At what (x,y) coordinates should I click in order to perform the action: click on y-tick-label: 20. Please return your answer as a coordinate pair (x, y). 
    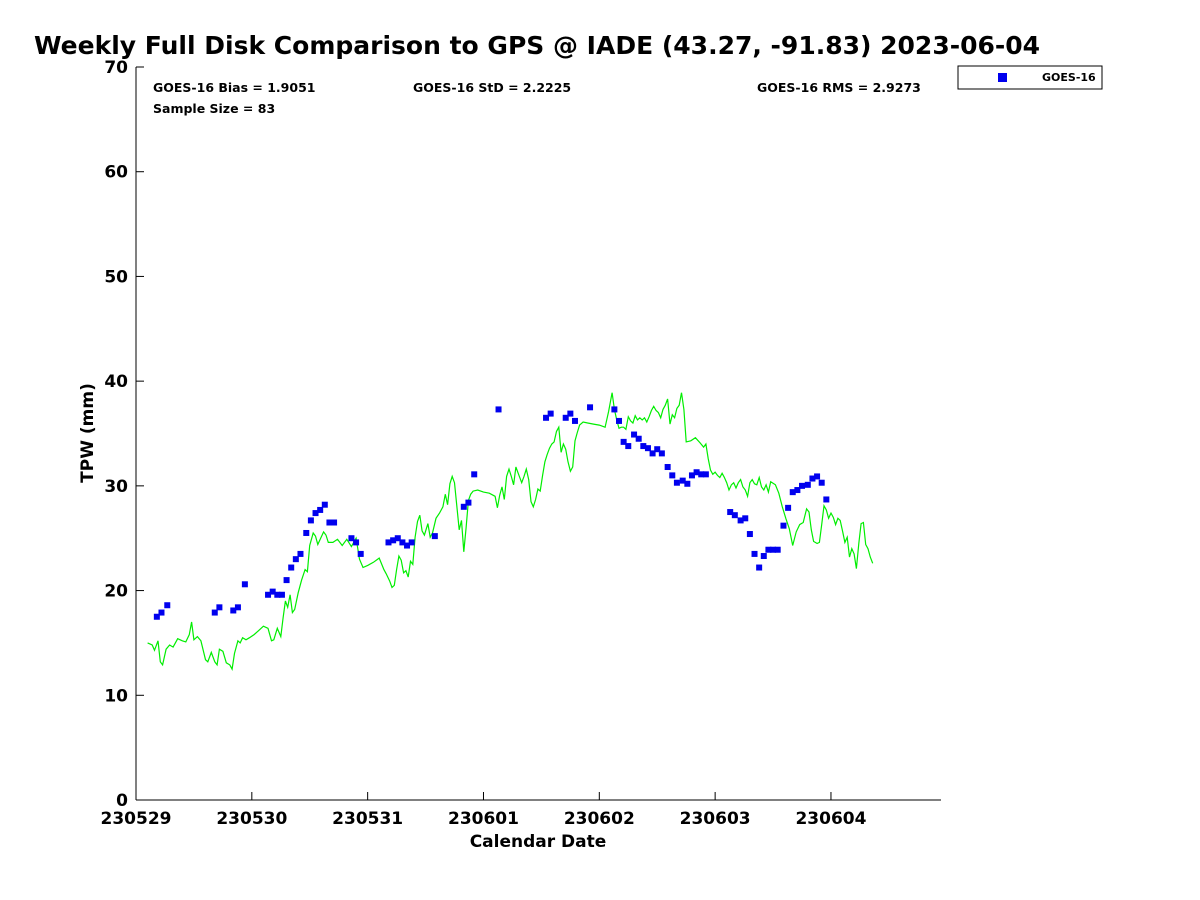
    Looking at the image, I should click on (116, 592).